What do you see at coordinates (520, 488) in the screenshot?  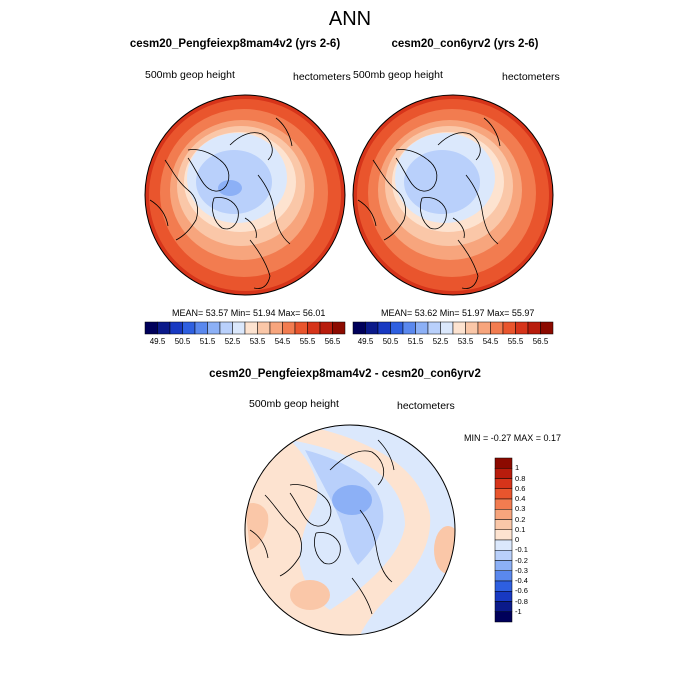 I see `diff-colorbar-tick-label: 0.6` at bounding box center [520, 488].